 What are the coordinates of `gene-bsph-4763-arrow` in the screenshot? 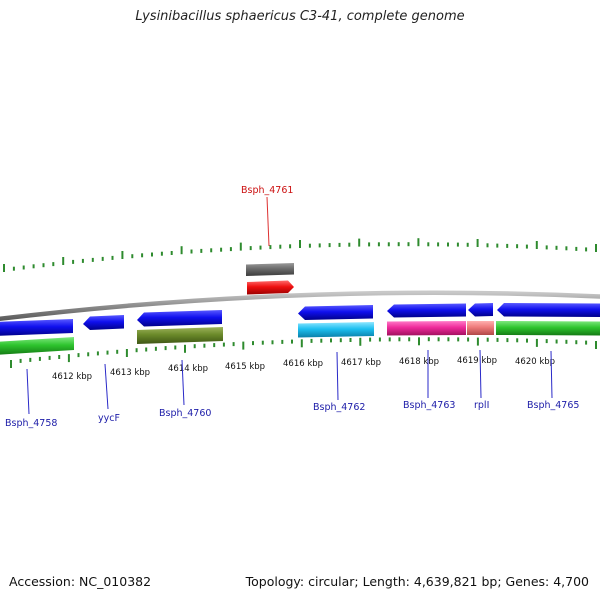 It's located at (426, 310).